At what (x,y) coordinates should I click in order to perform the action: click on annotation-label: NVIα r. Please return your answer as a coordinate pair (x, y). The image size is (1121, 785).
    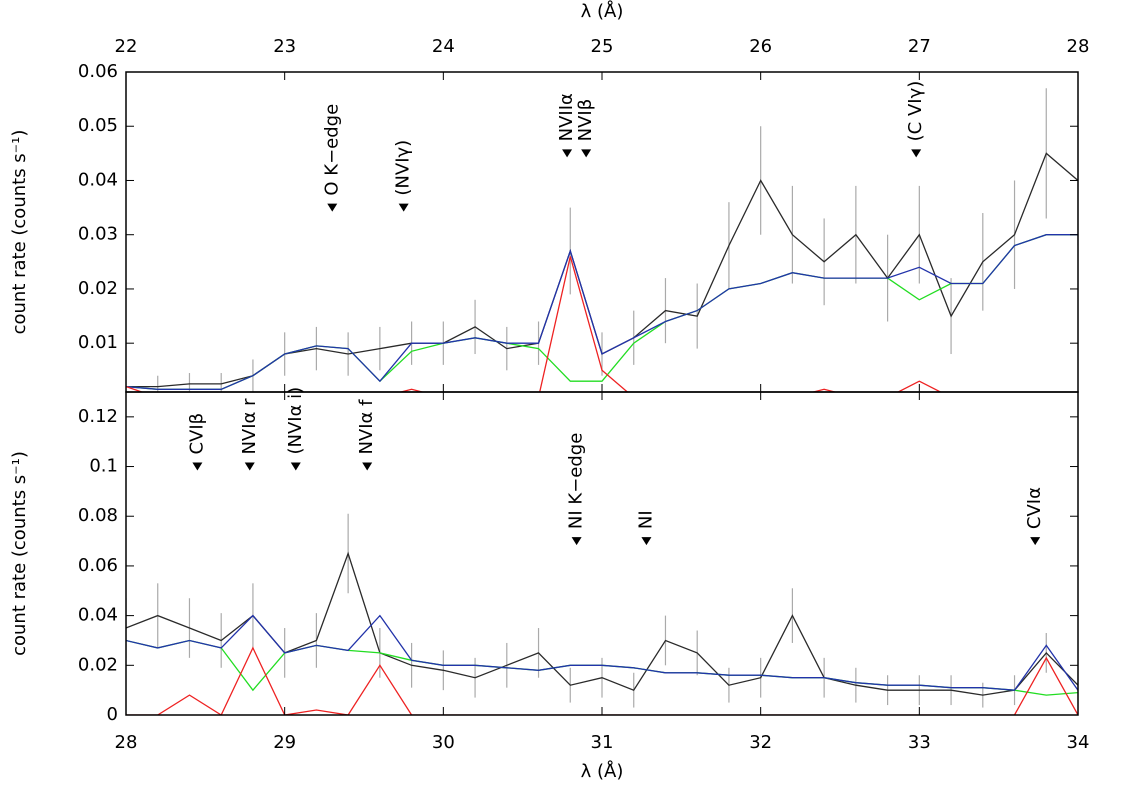
    Looking at the image, I should click on (249, 426).